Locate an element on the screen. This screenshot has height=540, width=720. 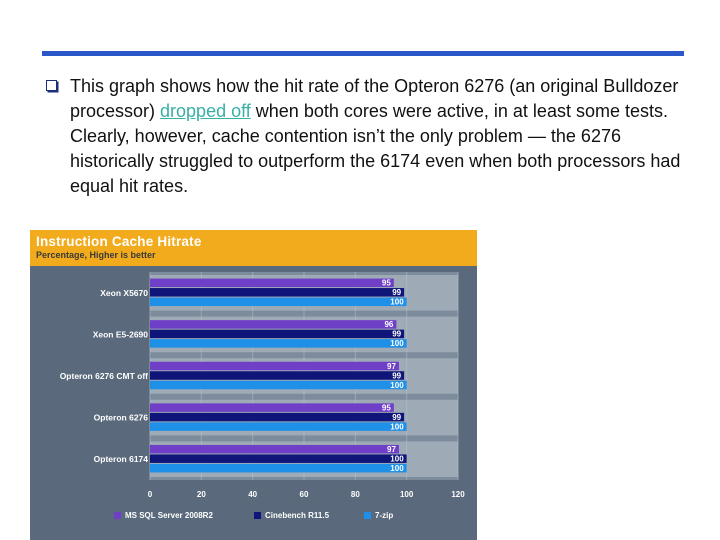
category-label: Xeon X5670 is located at coordinates (124, 293).